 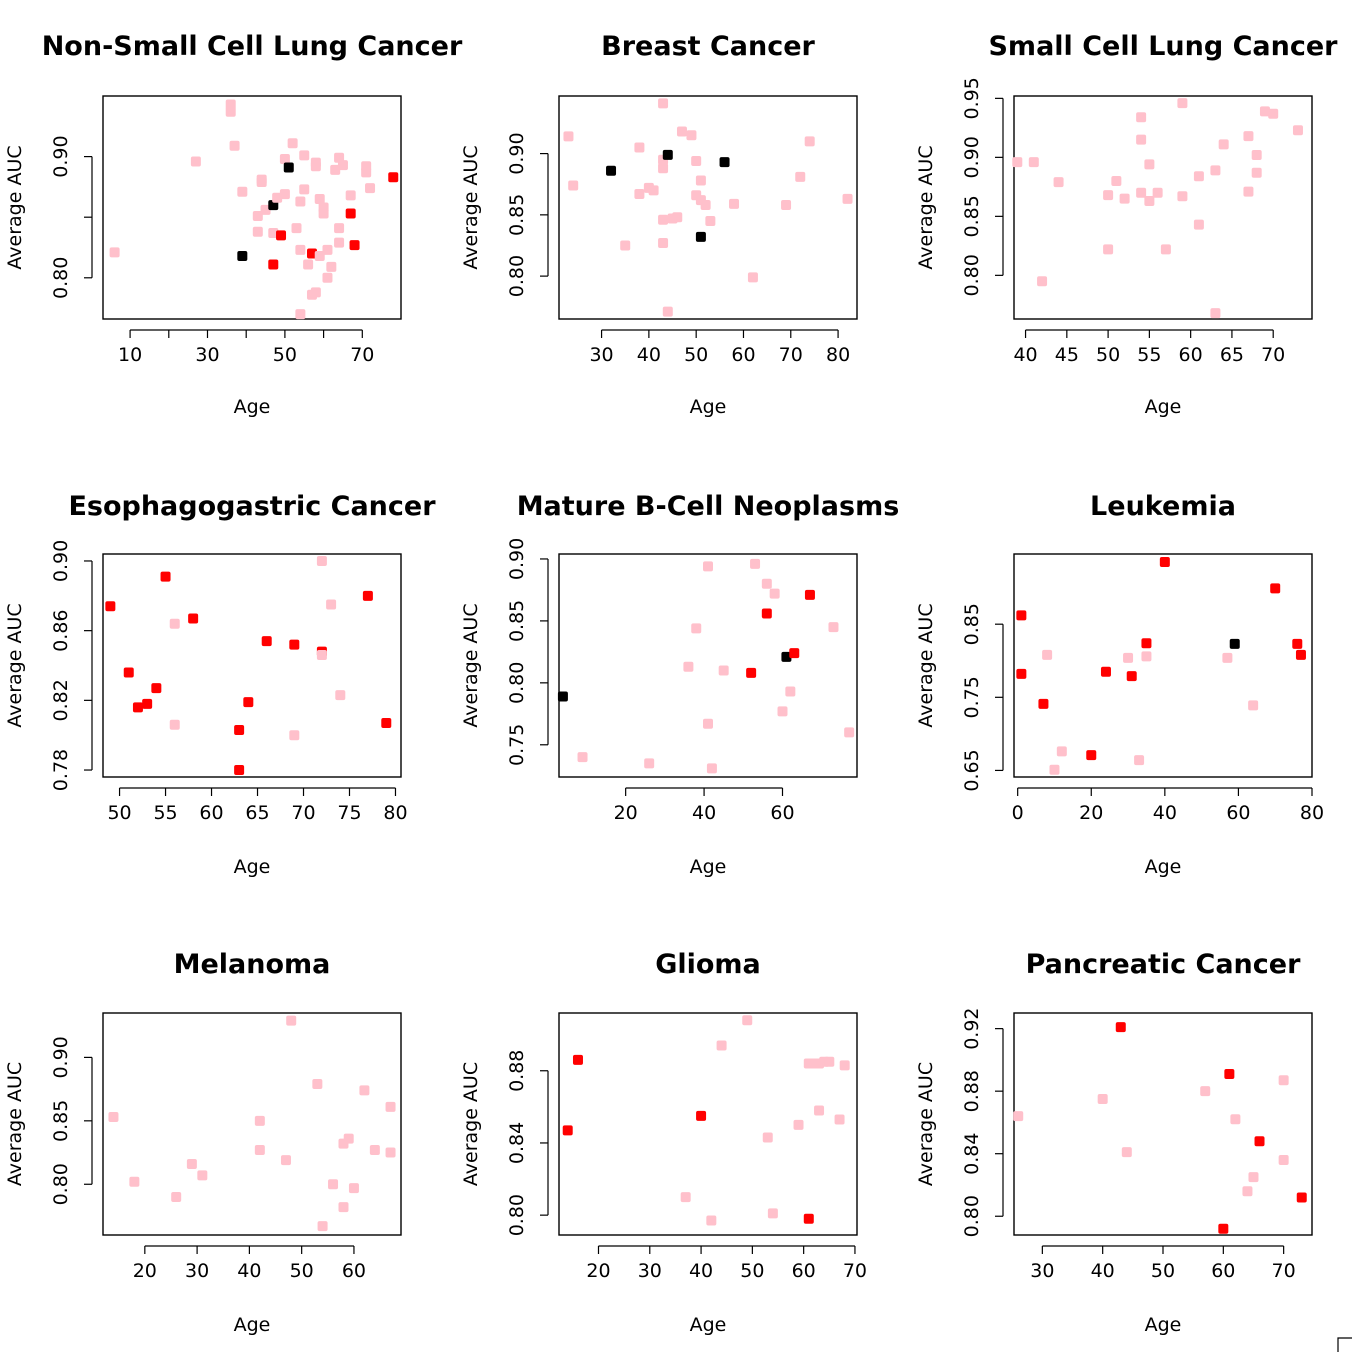 I want to click on corner-bracket, so click(x=1344, y=1344).